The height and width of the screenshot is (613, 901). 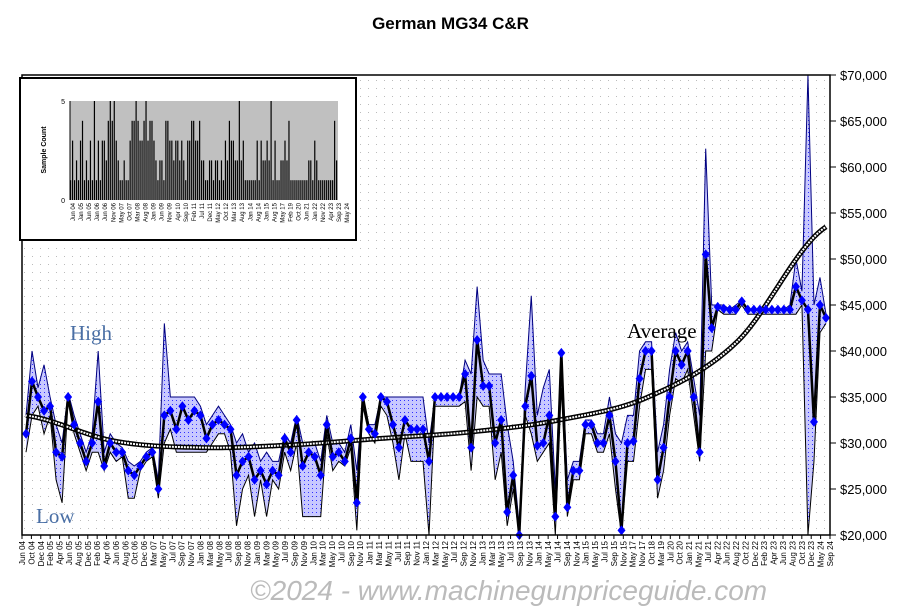 I want to click on x-tick-label: Jan 13, so click(x=482, y=552).